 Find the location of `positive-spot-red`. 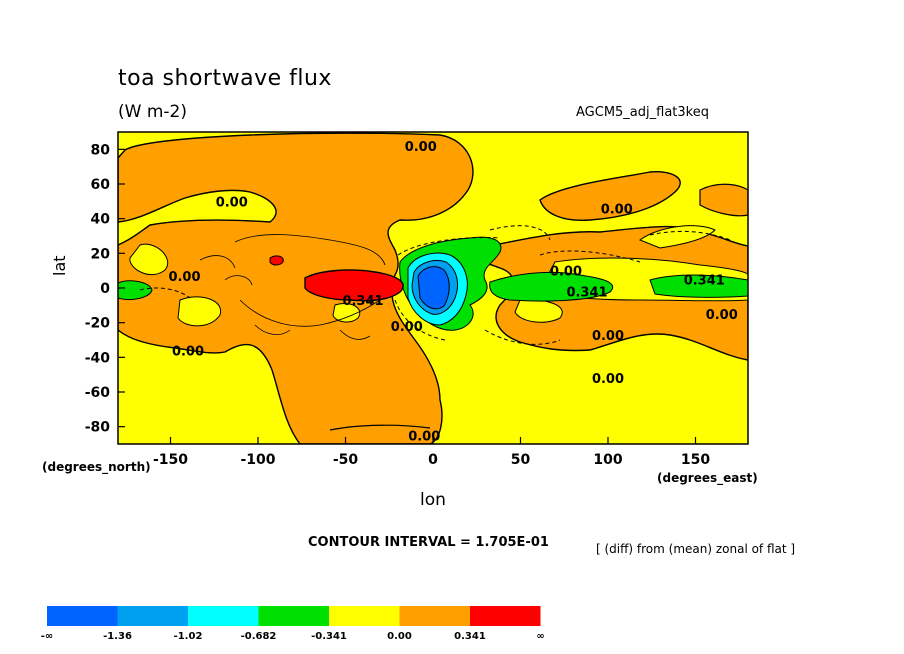

positive-spot-red is located at coordinates (276, 260).